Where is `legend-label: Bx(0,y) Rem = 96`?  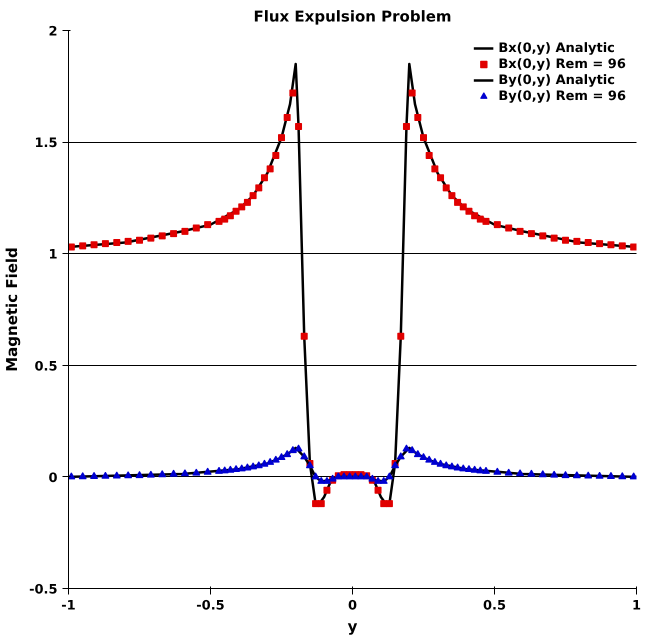
legend-label: Bx(0,y) Rem = 96 is located at coordinates (562, 64).